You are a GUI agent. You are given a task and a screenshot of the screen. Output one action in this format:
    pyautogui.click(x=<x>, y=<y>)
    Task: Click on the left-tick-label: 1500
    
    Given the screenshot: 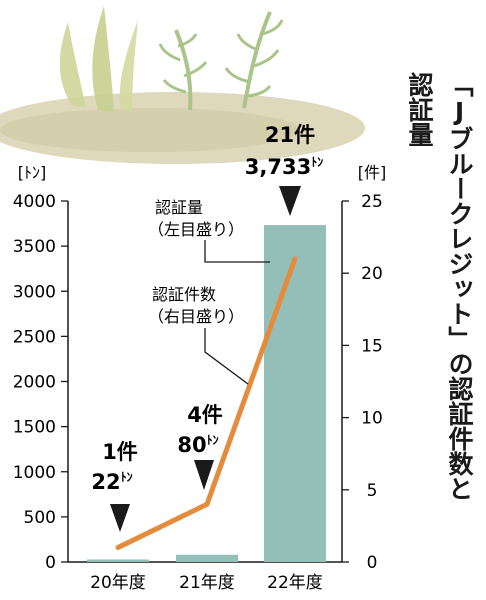 What is the action you would take?
    pyautogui.click(x=34, y=428)
    